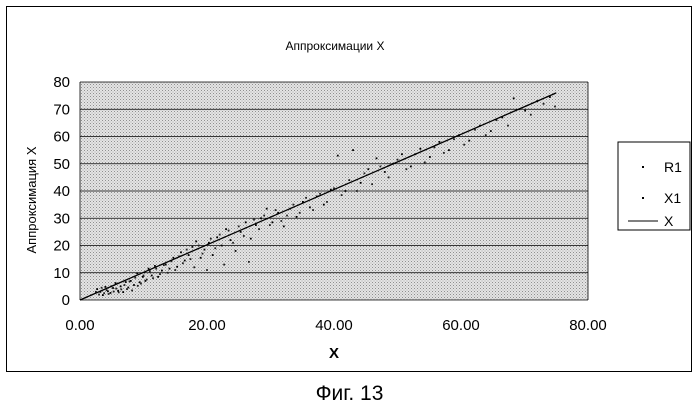  What do you see at coordinates (334, 353) in the screenshot?
I see `x-axis-label: X` at bounding box center [334, 353].